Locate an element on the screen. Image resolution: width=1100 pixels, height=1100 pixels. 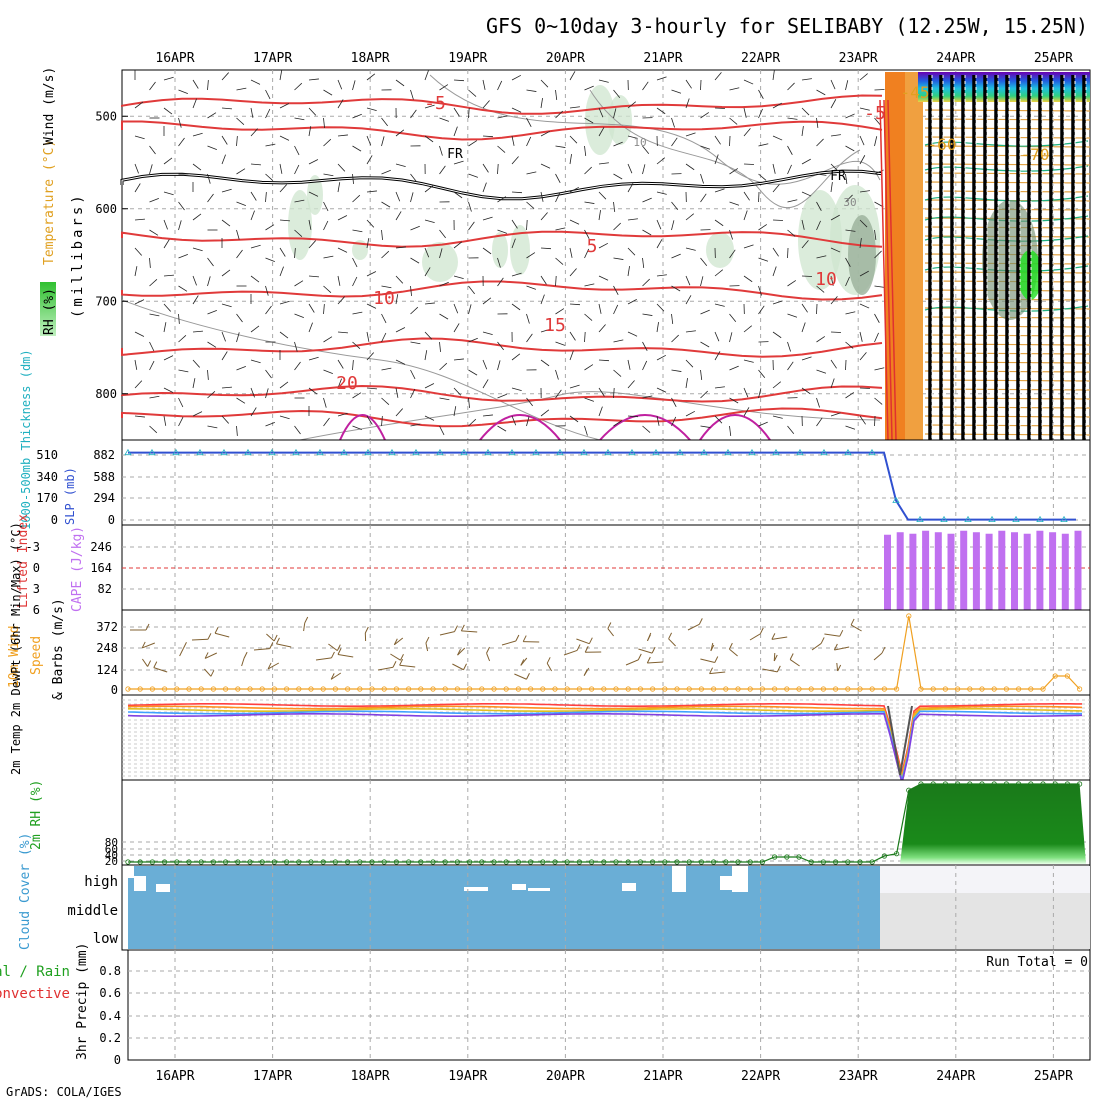
temp2m-label: 2m Temp 2m DewPt (6hr Min/Max) (°C) is located at coordinates (16, 648).